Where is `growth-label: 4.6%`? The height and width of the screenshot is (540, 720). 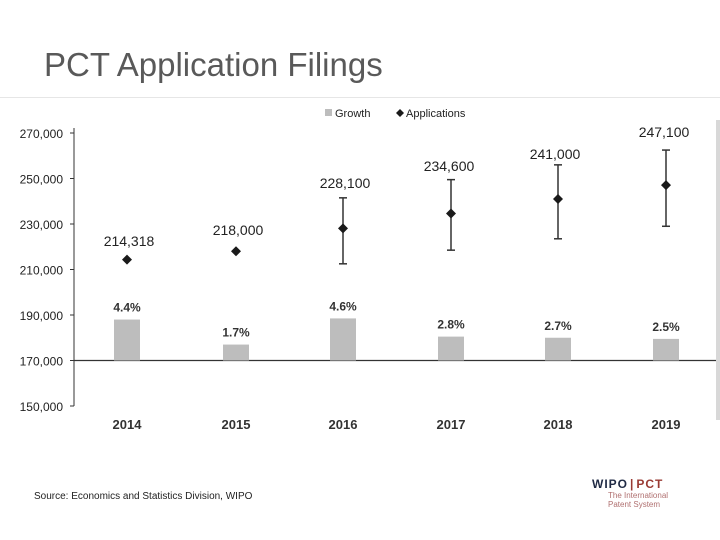 growth-label: 4.6% is located at coordinates (343, 306).